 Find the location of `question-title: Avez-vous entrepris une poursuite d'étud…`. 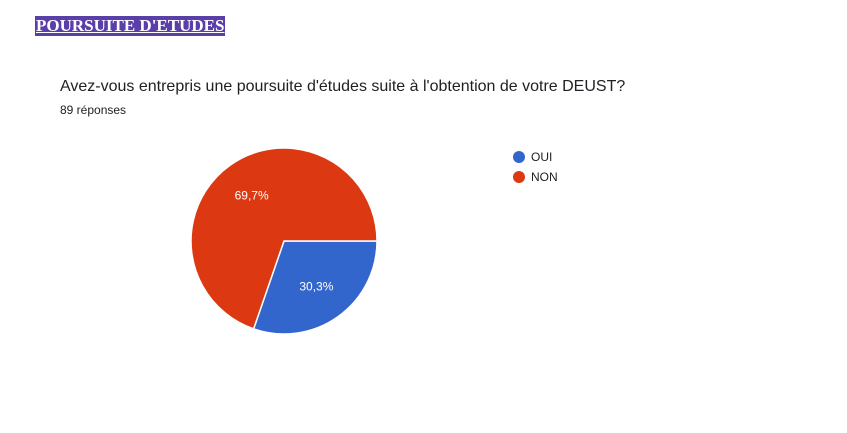

question-title: Avez-vous entrepris une poursuite d'étud… is located at coordinates (343, 86).